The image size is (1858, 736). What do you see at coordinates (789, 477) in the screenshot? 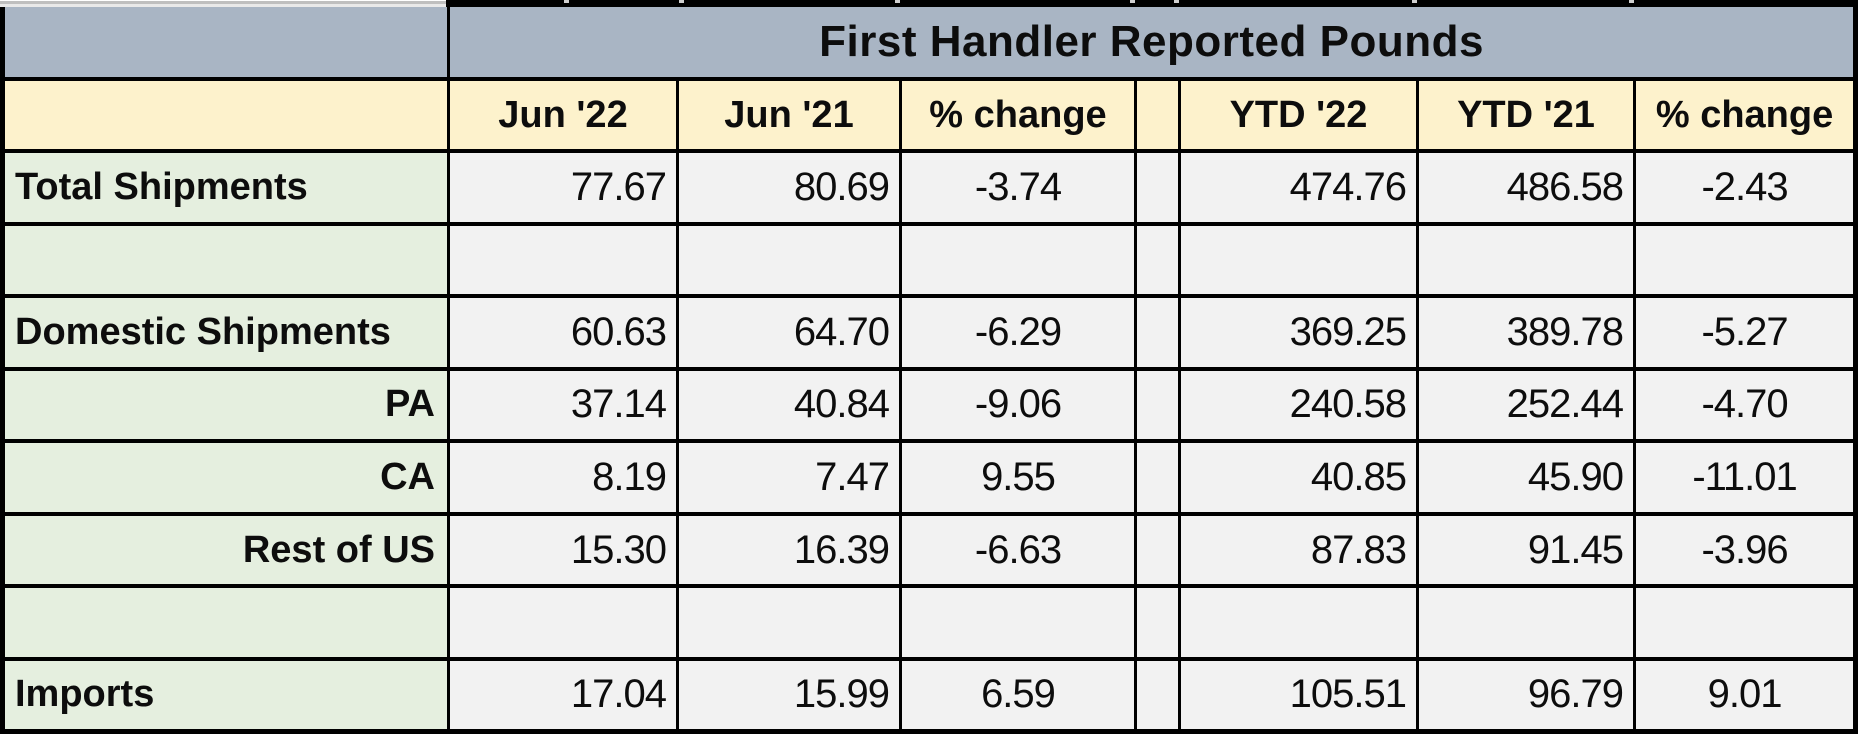
I see `value-cell: 7.47` at bounding box center [789, 477].